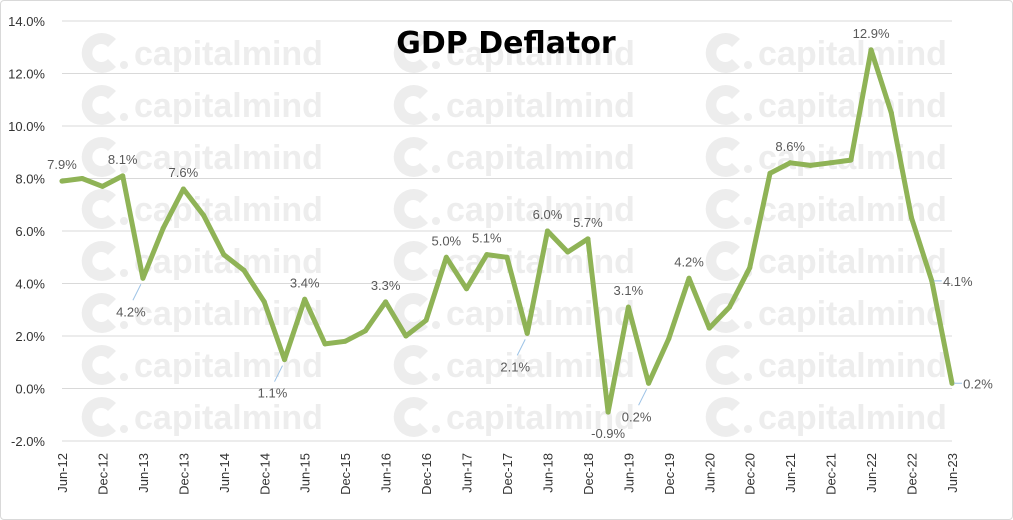 This screenshot has width=1013, height=520. What do you see at coordinates (26, 231) in the screenshot?
I see `y-axis: 14.0% 12.0% 10.0% 8.0% 6.0% 4.0% 2.0% 0.0% -2.0%` at bounding box center [26, 231].